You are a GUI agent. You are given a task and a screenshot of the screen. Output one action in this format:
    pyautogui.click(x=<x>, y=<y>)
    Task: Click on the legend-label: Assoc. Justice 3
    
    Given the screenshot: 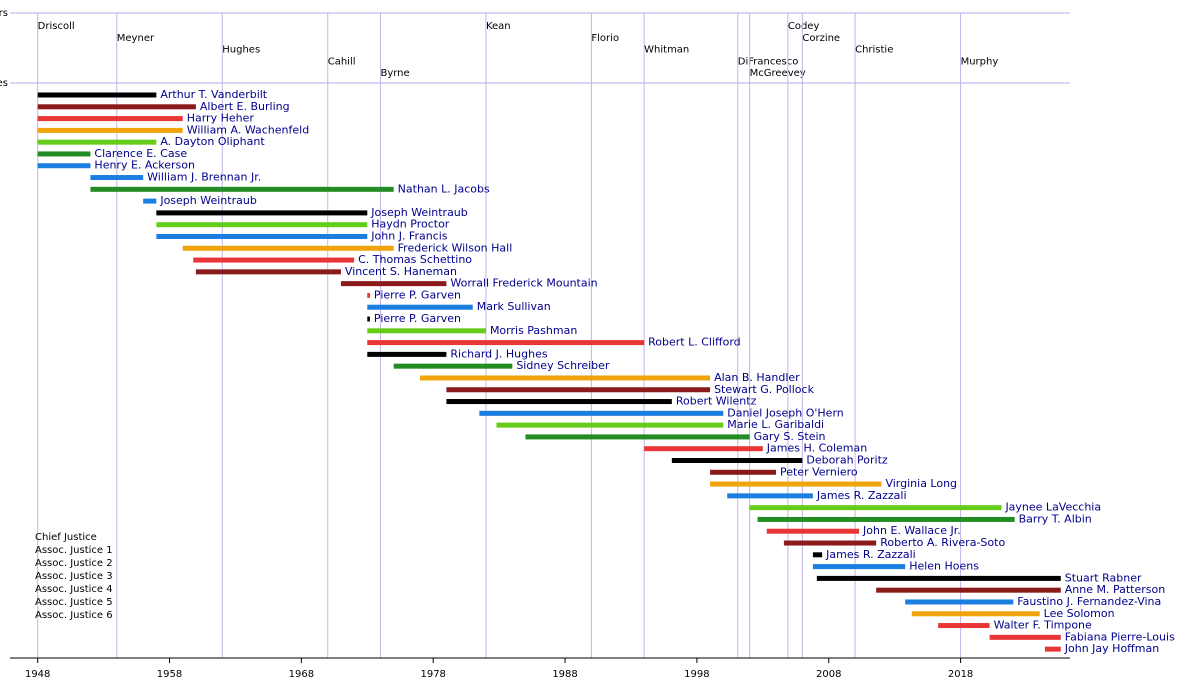 What is the action you would take?
    pyautogui.click(x=74, y=576)
    